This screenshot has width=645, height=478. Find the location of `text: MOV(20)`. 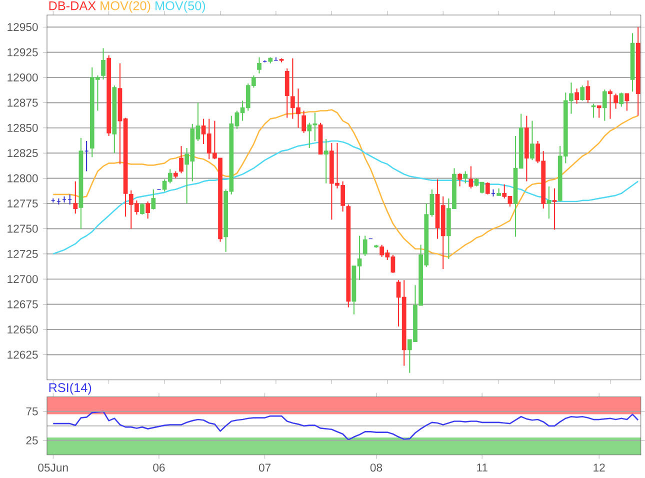

text: MOV(20) is located at coordinates (125, 6).